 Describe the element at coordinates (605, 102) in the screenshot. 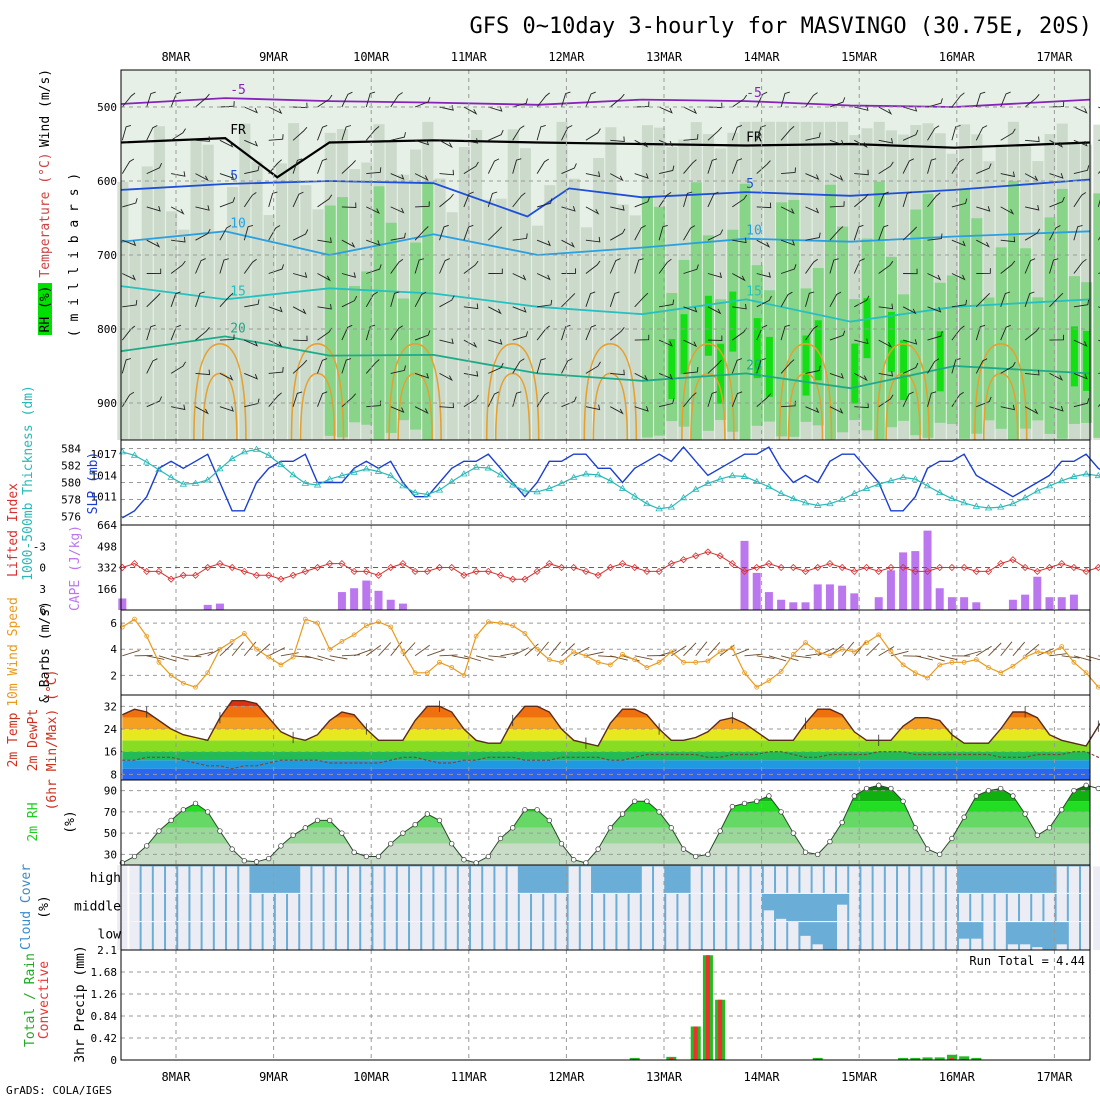

I see `temperature-contour--5` at that location.